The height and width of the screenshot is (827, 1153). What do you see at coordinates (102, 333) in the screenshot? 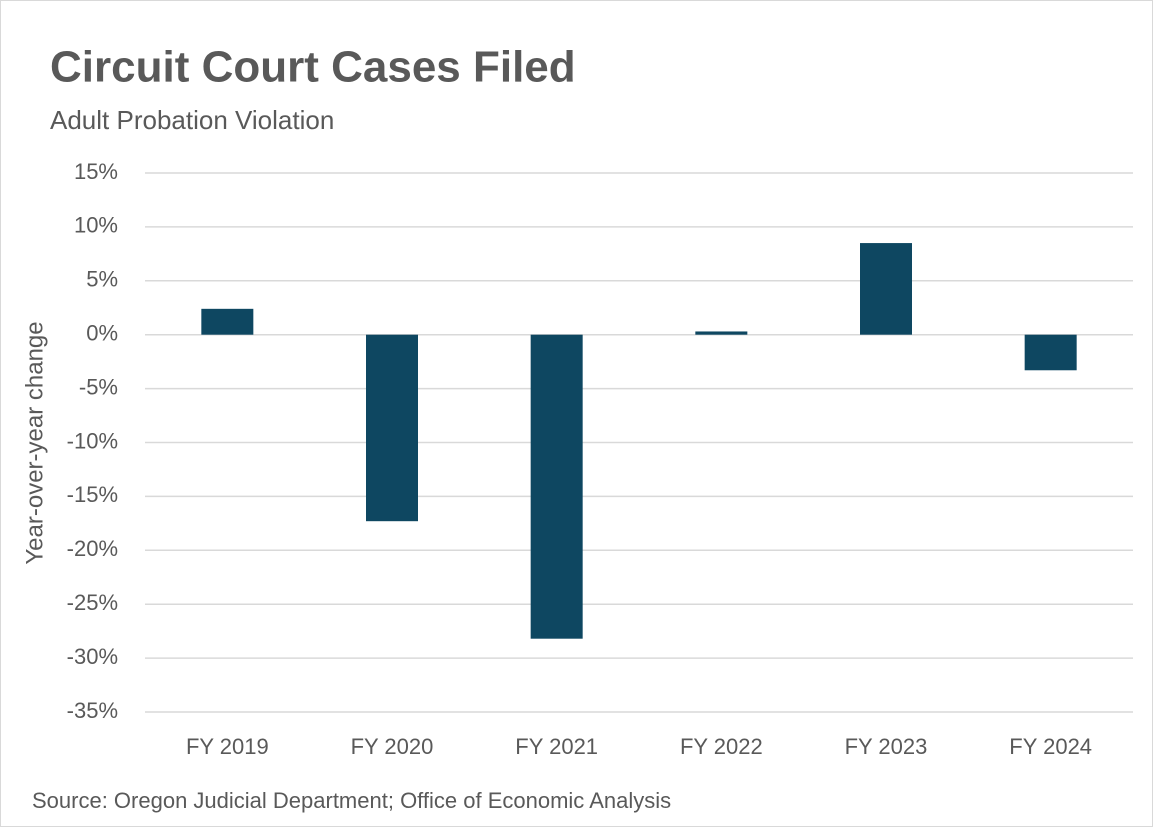
I see `y-tick-label: 0%` at bounding box center [102, 333].